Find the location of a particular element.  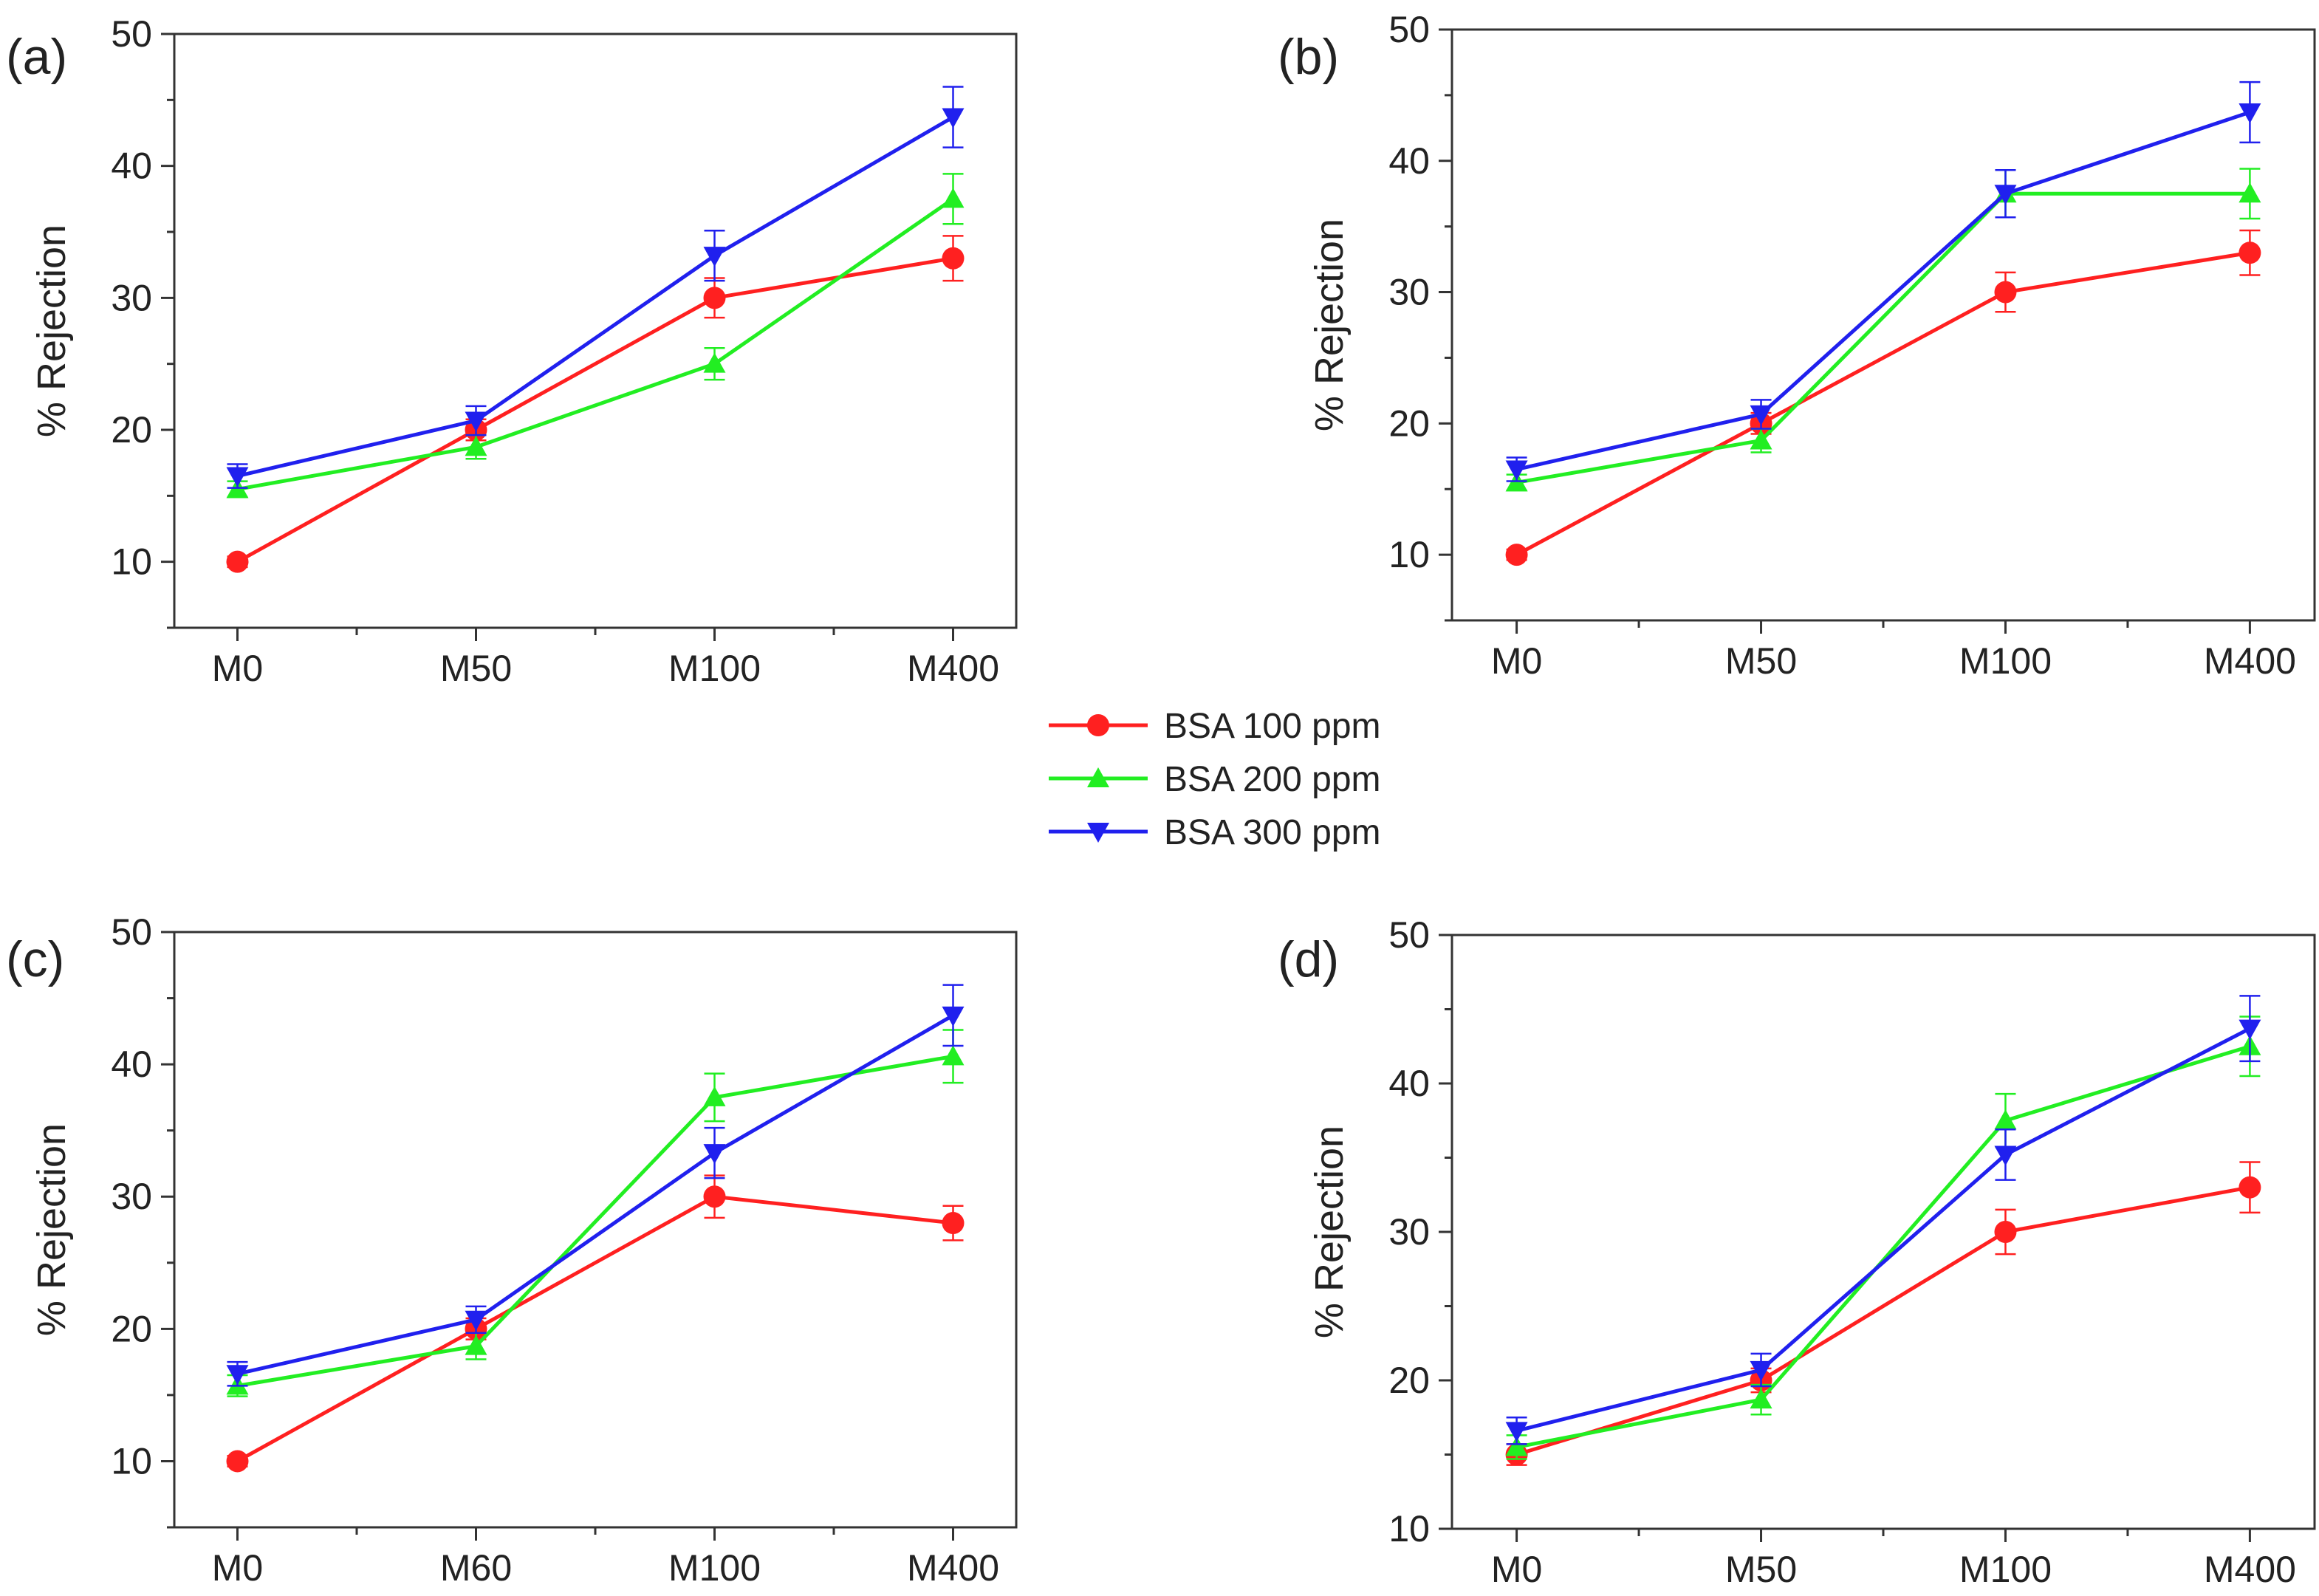

legend-entry: BSA 300 ppm is located at coordinates (1215, 832).